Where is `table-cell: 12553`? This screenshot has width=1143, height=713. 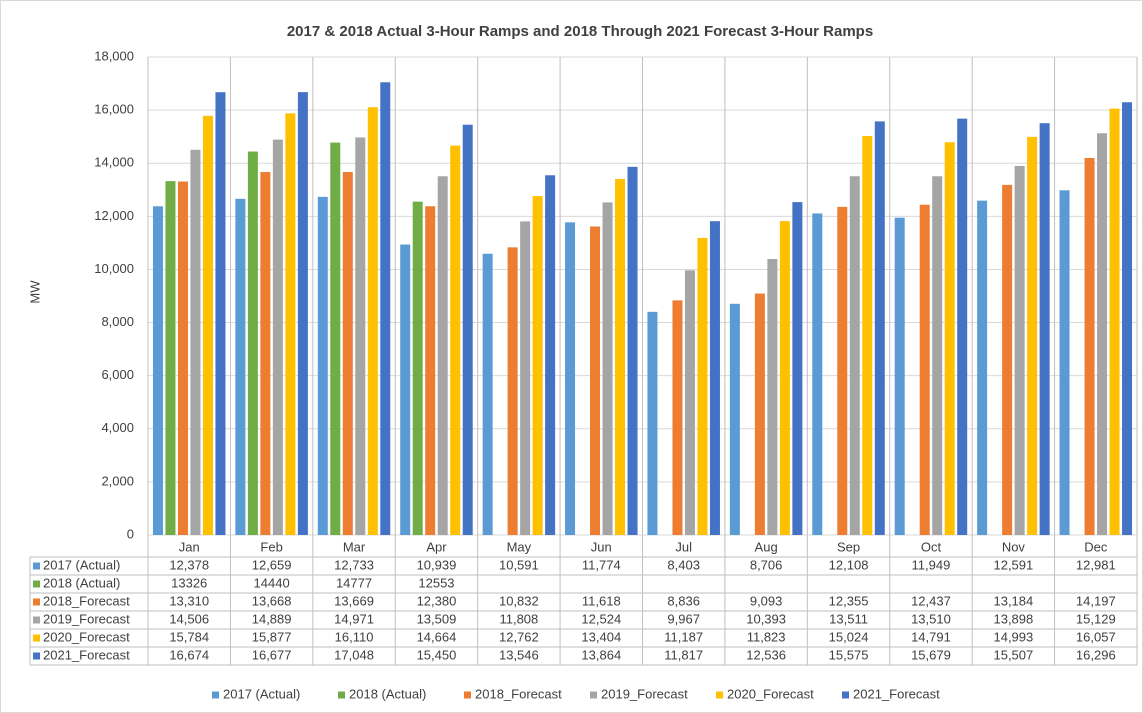 table-cell: 12553 is located at coordinates (436, 582).